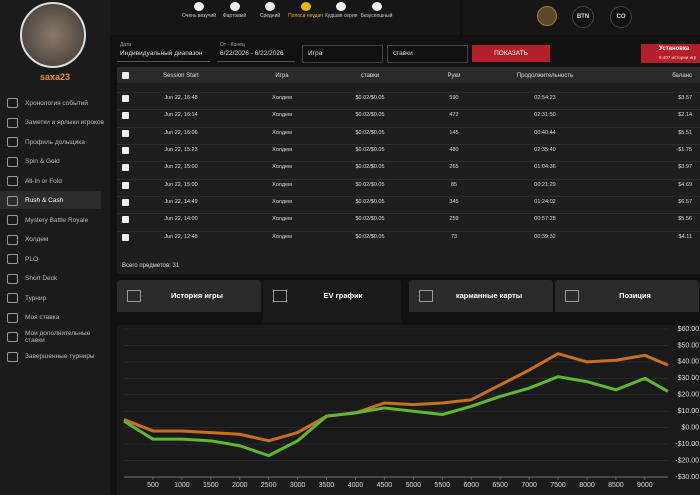 This screenshot has height=495, width=700. What do you see at coordinates (454, 236) in the screenshot?
I see `table-cell: 73` at bounding box center [454, 236].